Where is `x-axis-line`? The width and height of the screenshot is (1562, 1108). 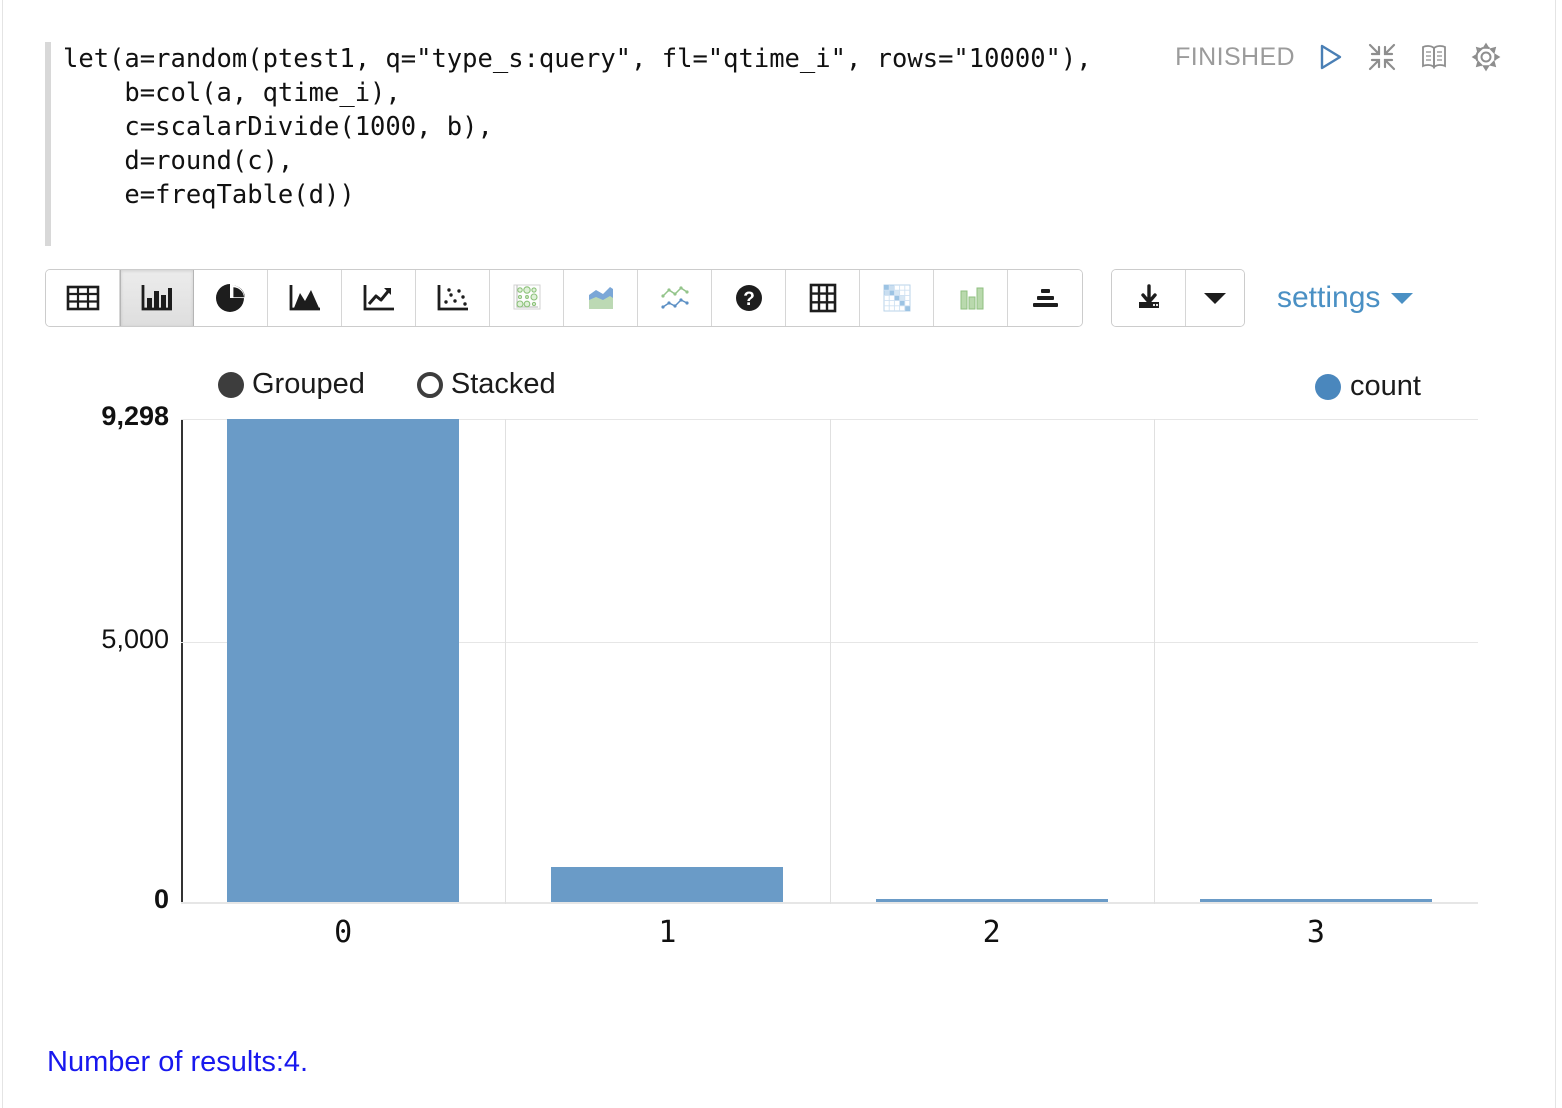 x-axis-line is located at coordinates (829, 903).